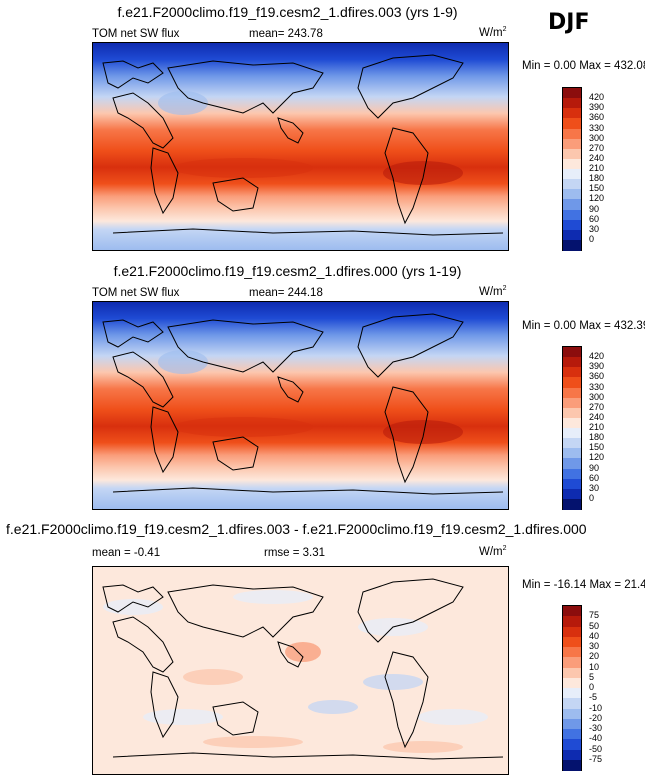 Image resolution: width=645 pixels, height=779 pixels. What do you see at coordinates (597, 157) in the screenshot?
I see `colorbar-label: 240` at bounding box center [597, 157].